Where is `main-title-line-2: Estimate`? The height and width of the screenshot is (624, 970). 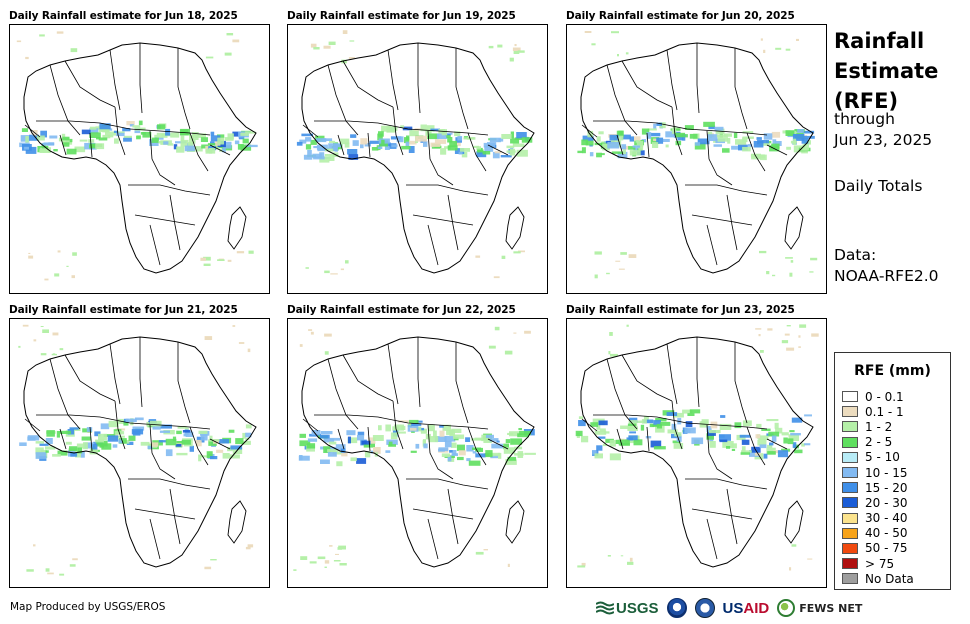 main-title-line-2: Estimate is located at coordinates (886, 71).